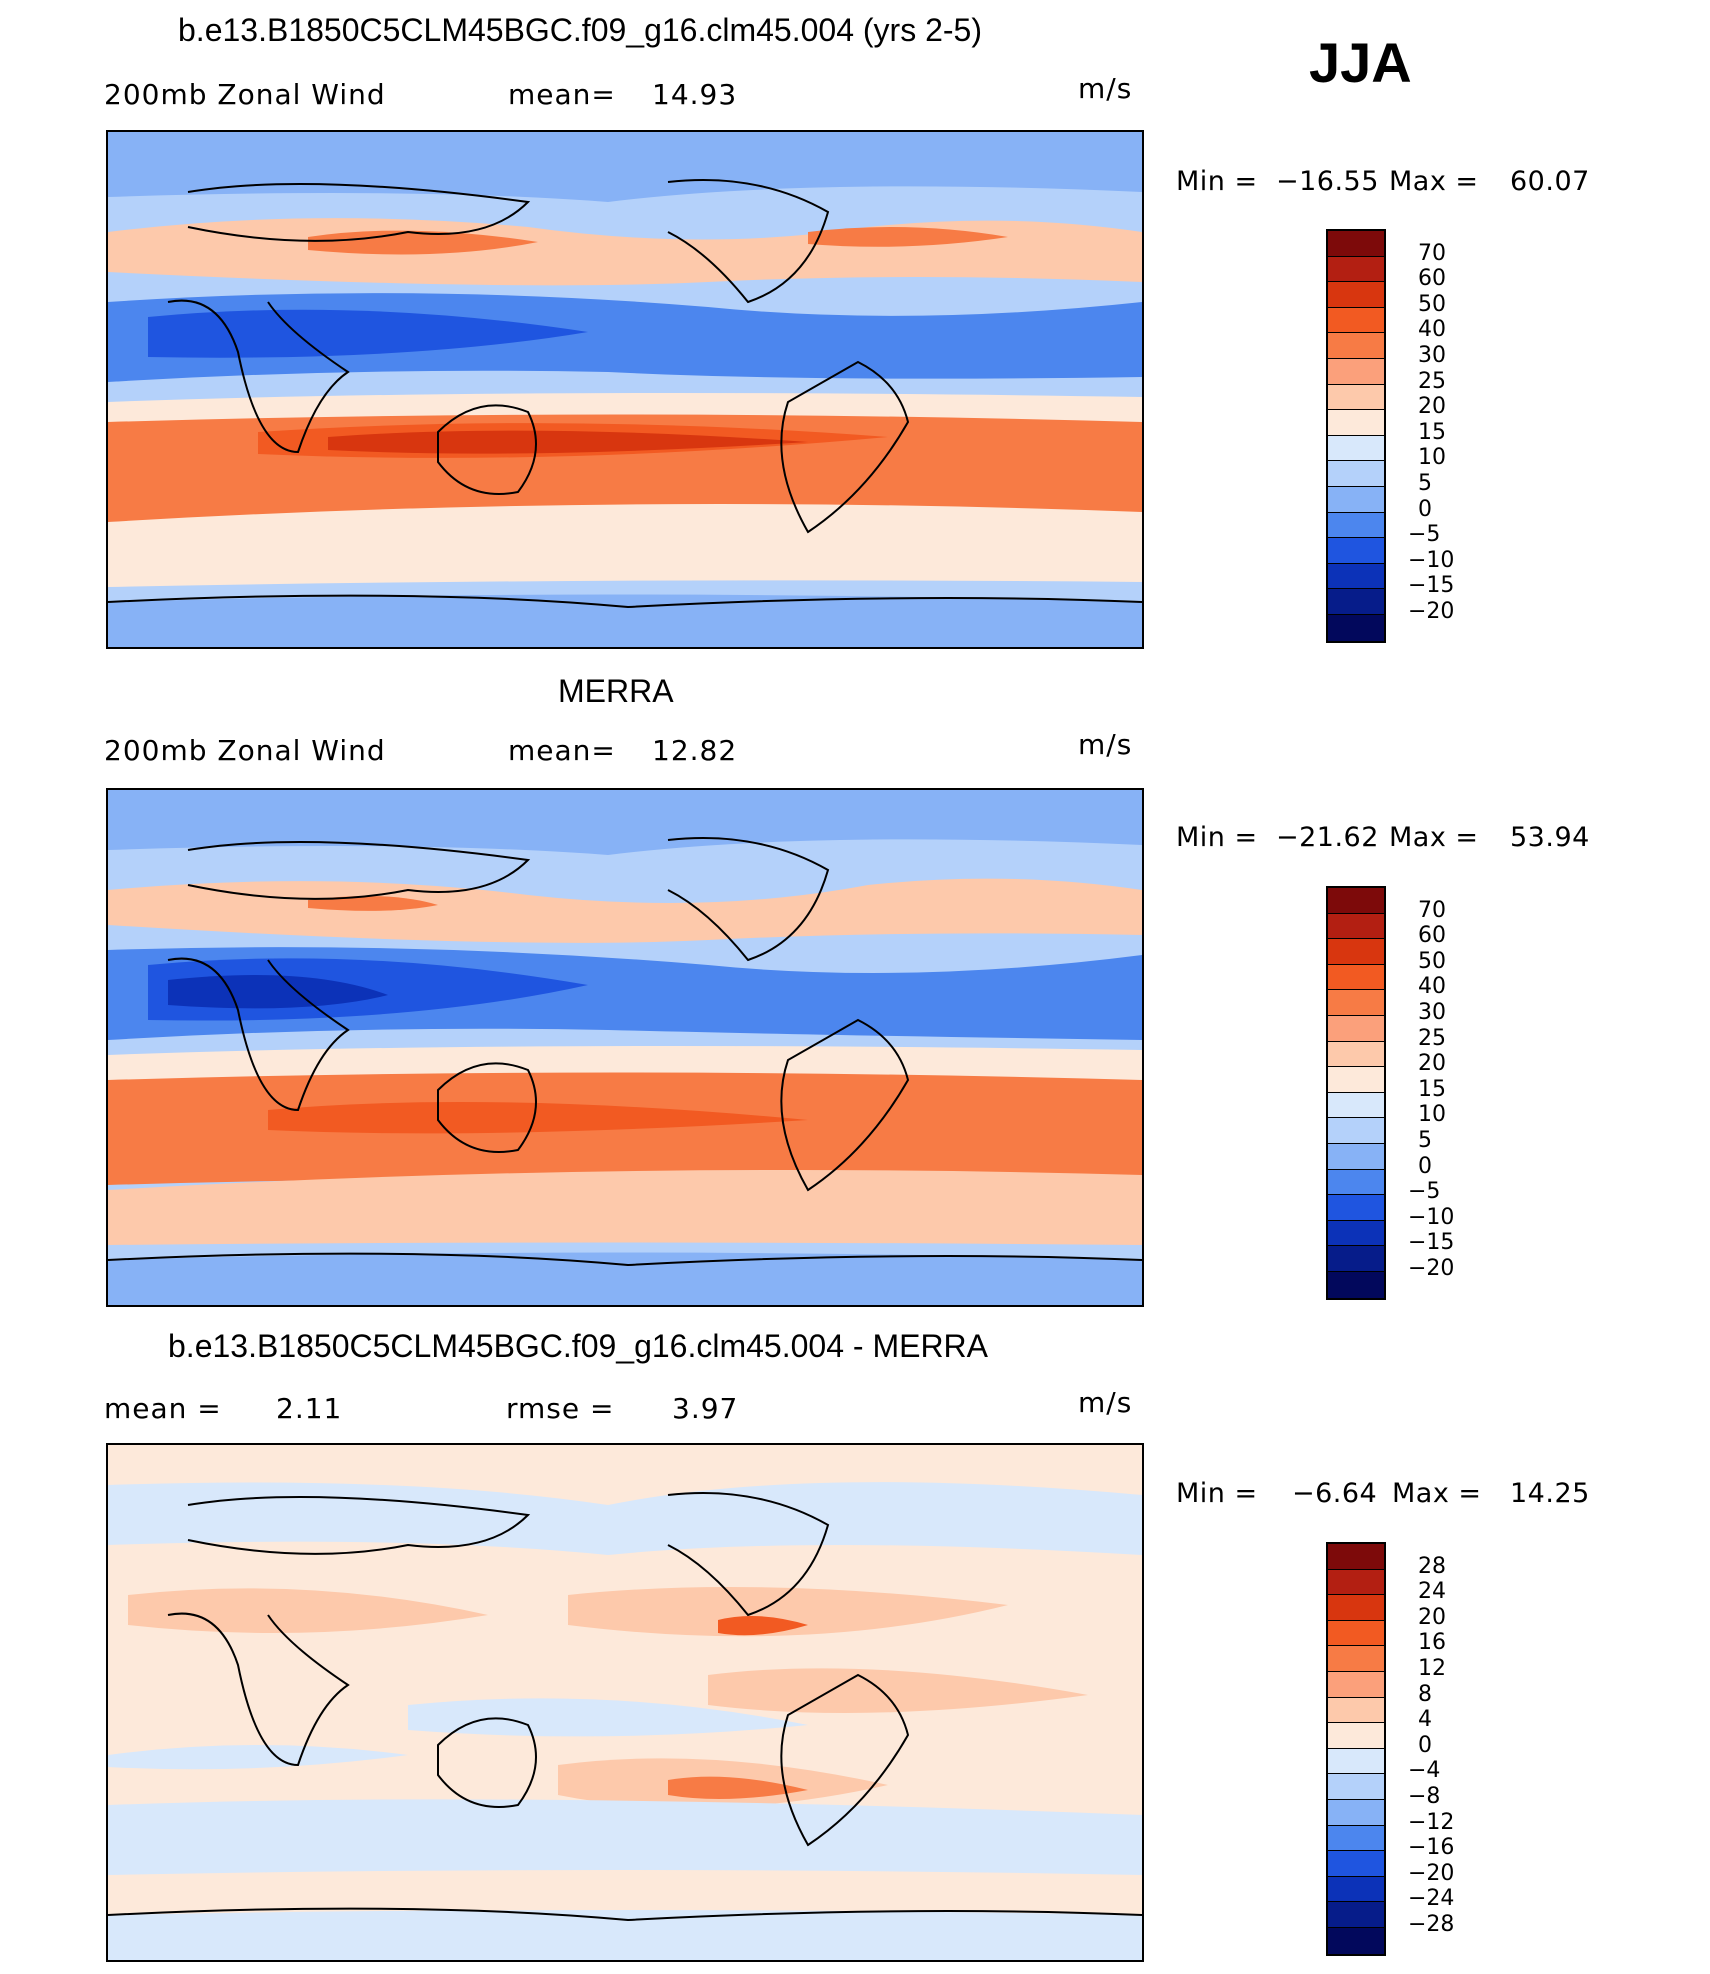 The height and width of the screenshot is (1974, 1710). Describe the element at coordinates (1432, 1115) in the screenshot. I see `colorbar-tick-label: 10` at that location.